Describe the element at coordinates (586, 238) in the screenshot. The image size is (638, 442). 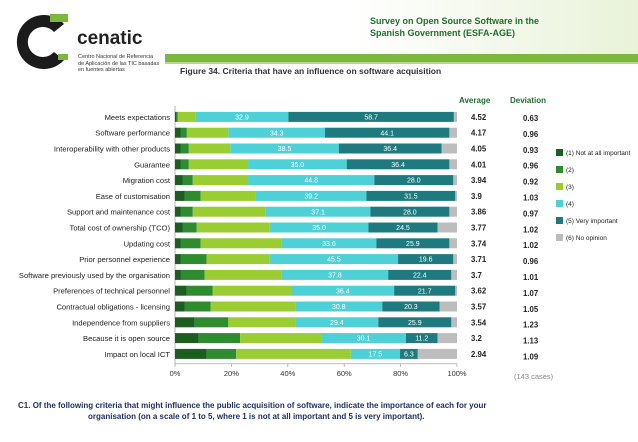
I see `legend-label: (6) No opinion` at that location.